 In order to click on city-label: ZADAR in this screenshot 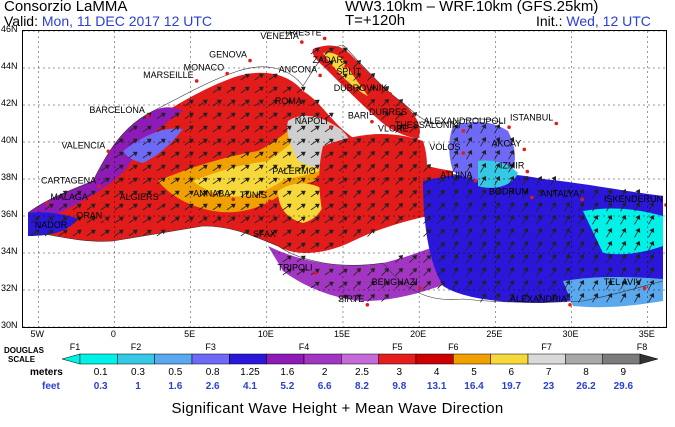, I will do `click(328, 60)`.